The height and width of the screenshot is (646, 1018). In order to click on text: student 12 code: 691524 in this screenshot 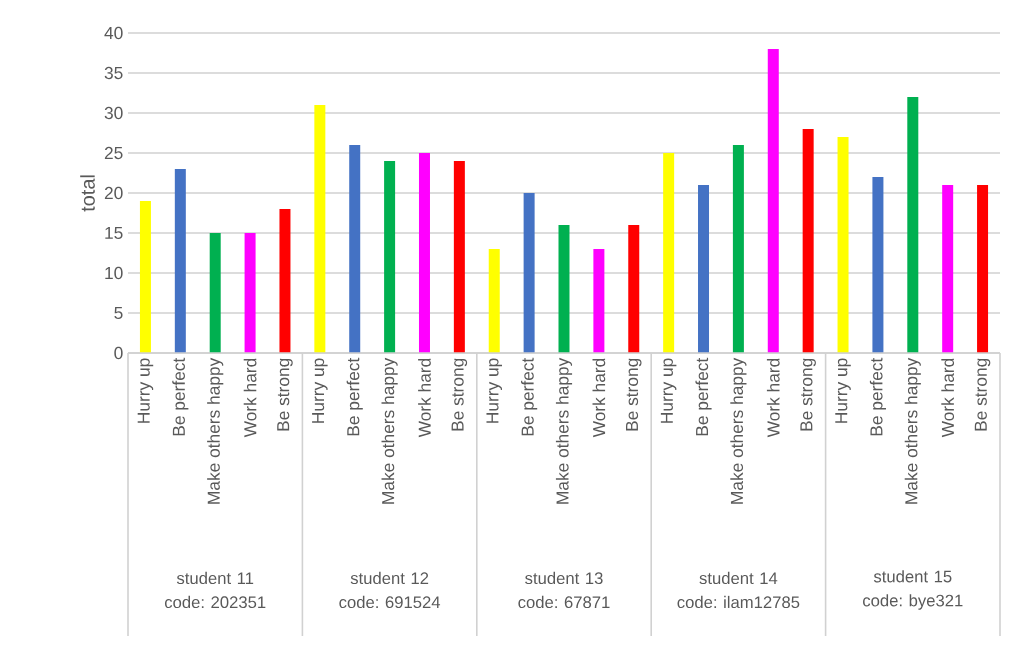, I will do `click(390, 590)`.